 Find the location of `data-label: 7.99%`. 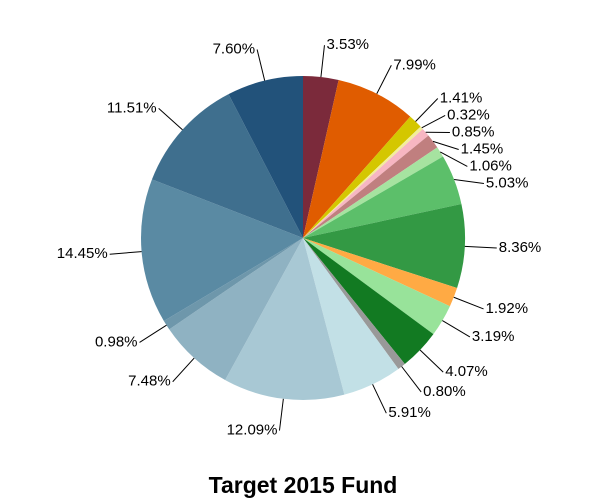

data-label: 7.99% is located at coordinates (414, 64).